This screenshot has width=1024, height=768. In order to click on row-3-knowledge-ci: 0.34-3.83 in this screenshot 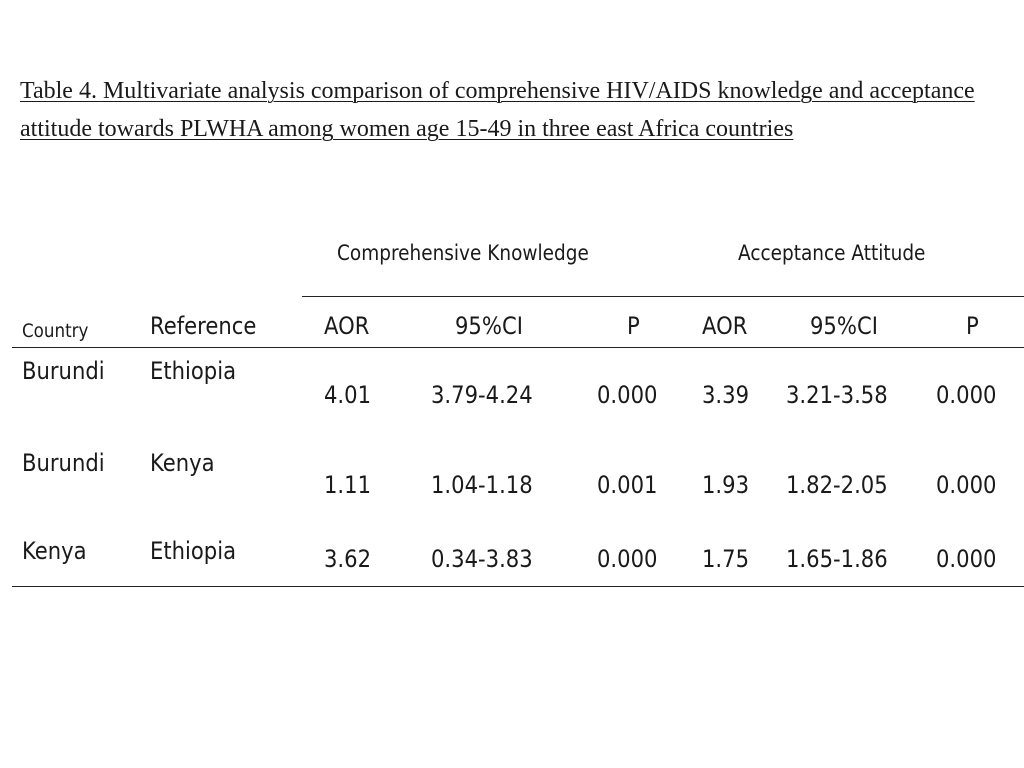, I will do `click(482, 559)`.